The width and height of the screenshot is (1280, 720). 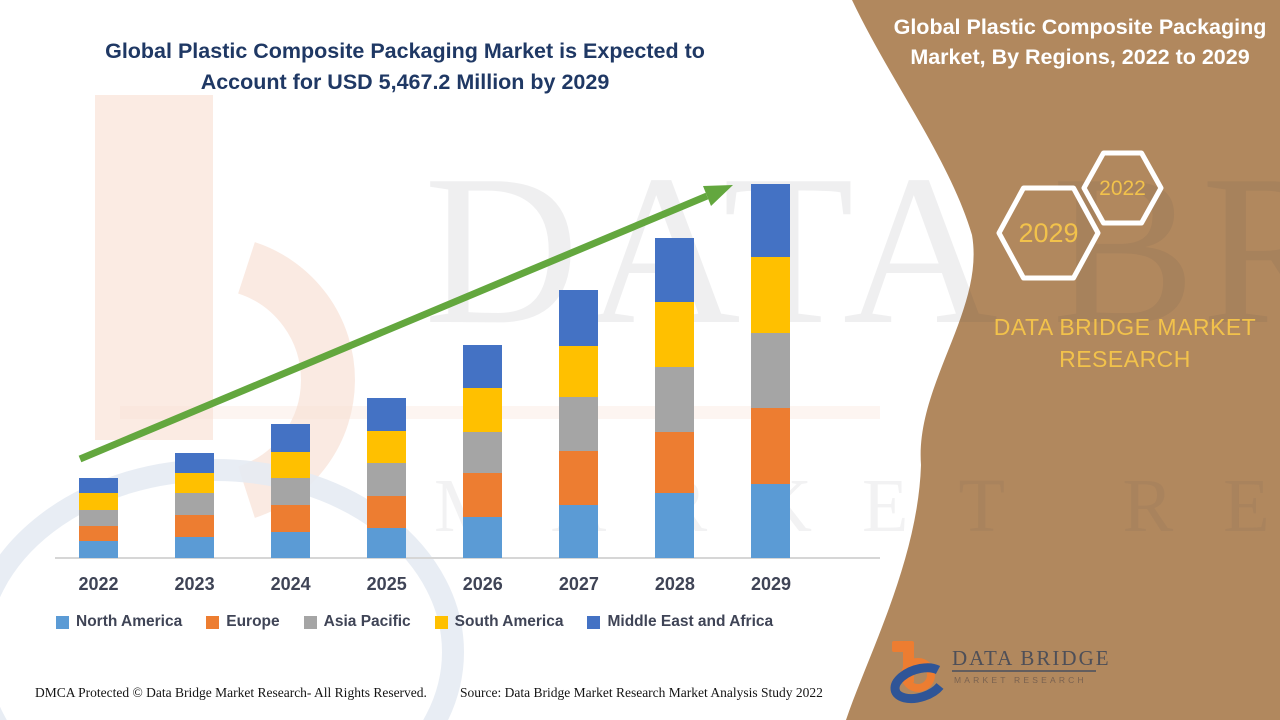 I want to click on legend-swatch-south-america, so click(x=441, y=622).